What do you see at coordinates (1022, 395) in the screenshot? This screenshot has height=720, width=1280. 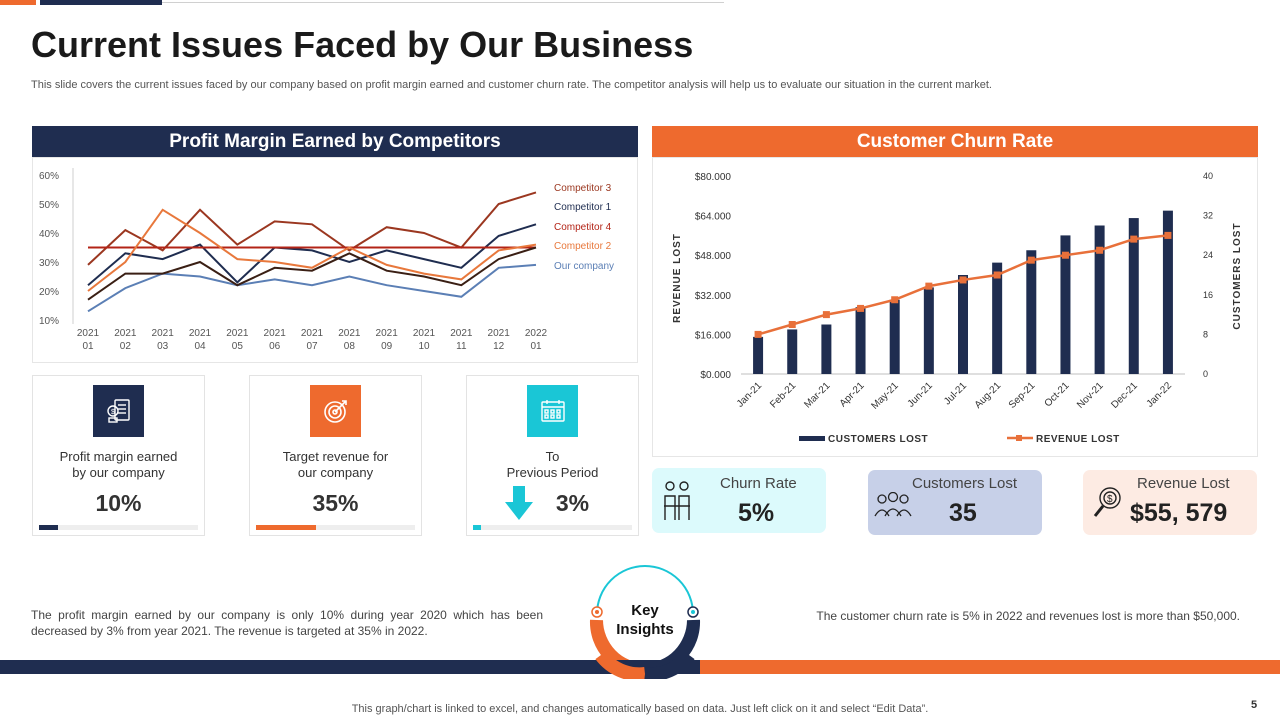 I see `x-tick-label: Sep-21` at bounding box center [1022, 395].